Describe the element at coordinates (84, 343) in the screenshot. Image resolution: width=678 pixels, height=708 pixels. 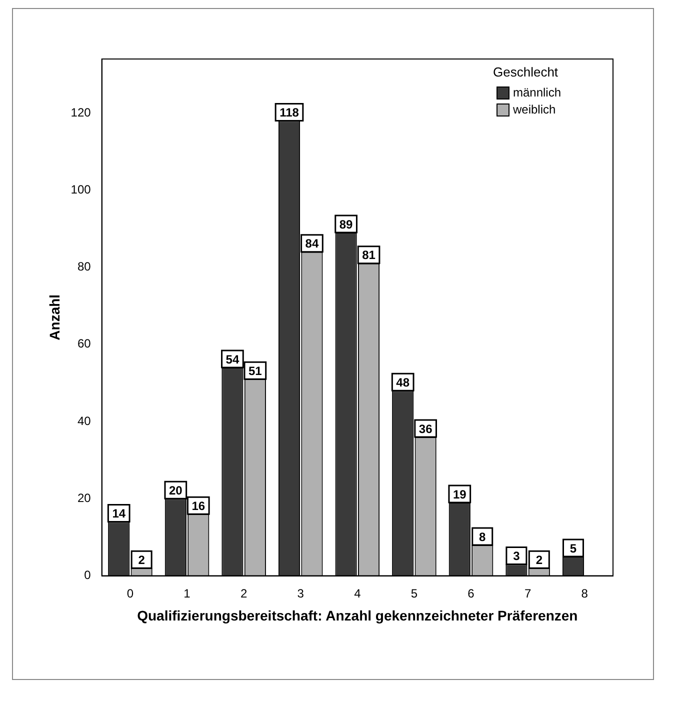
I see `y-tick-label: 60` at that location.